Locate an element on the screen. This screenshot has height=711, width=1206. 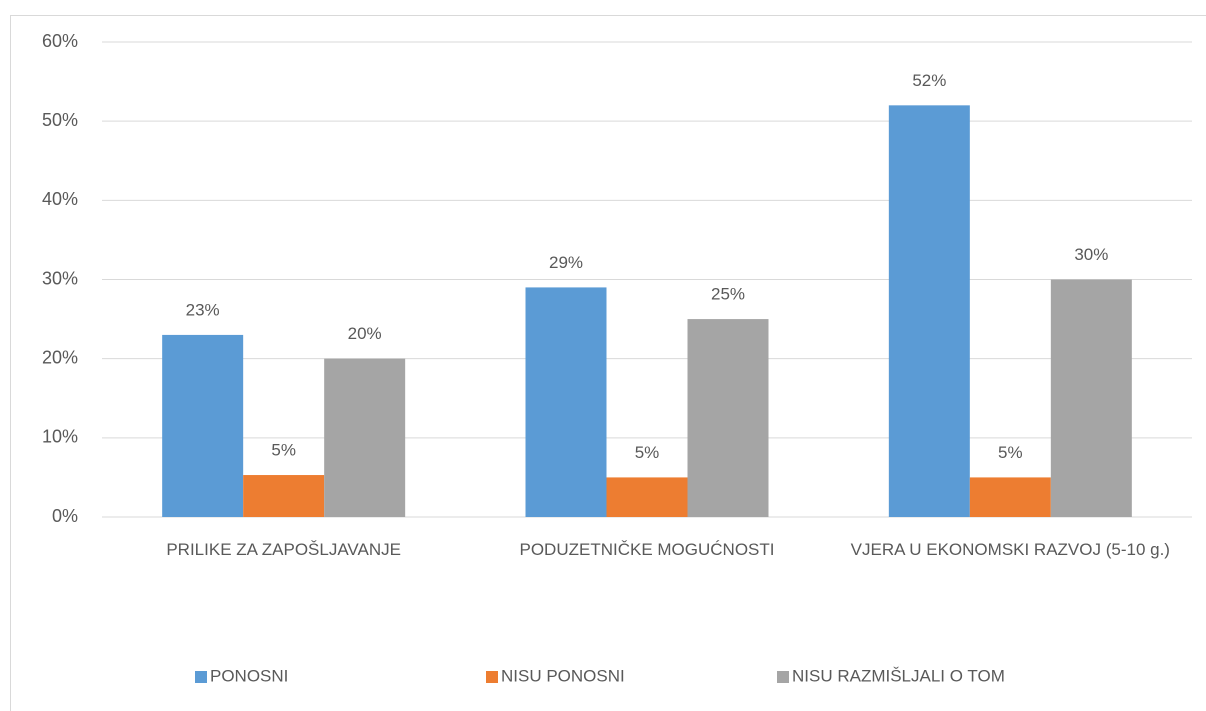
y-tick-label: 0% is located at coordinates (65, 516).